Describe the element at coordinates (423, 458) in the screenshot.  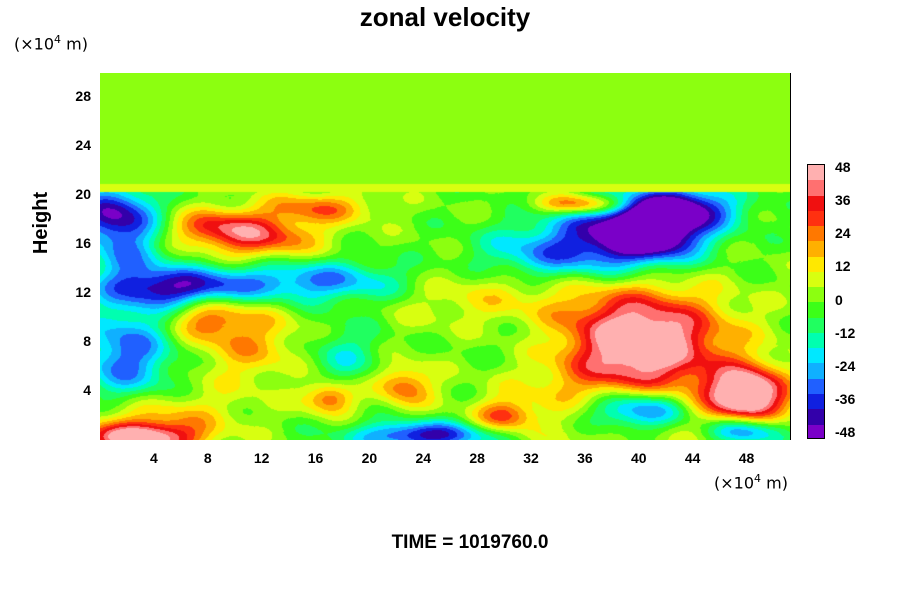
I see `x-tick-label: 24` at that location.